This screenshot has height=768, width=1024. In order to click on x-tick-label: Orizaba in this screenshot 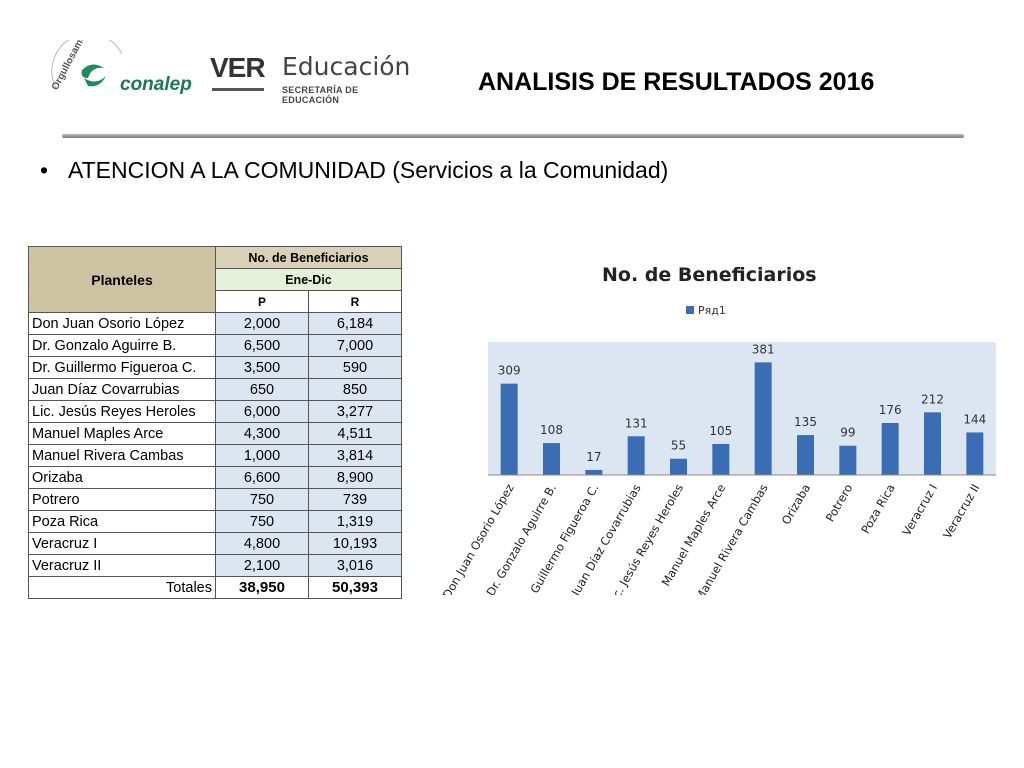, I will do `click(796, 504)`.